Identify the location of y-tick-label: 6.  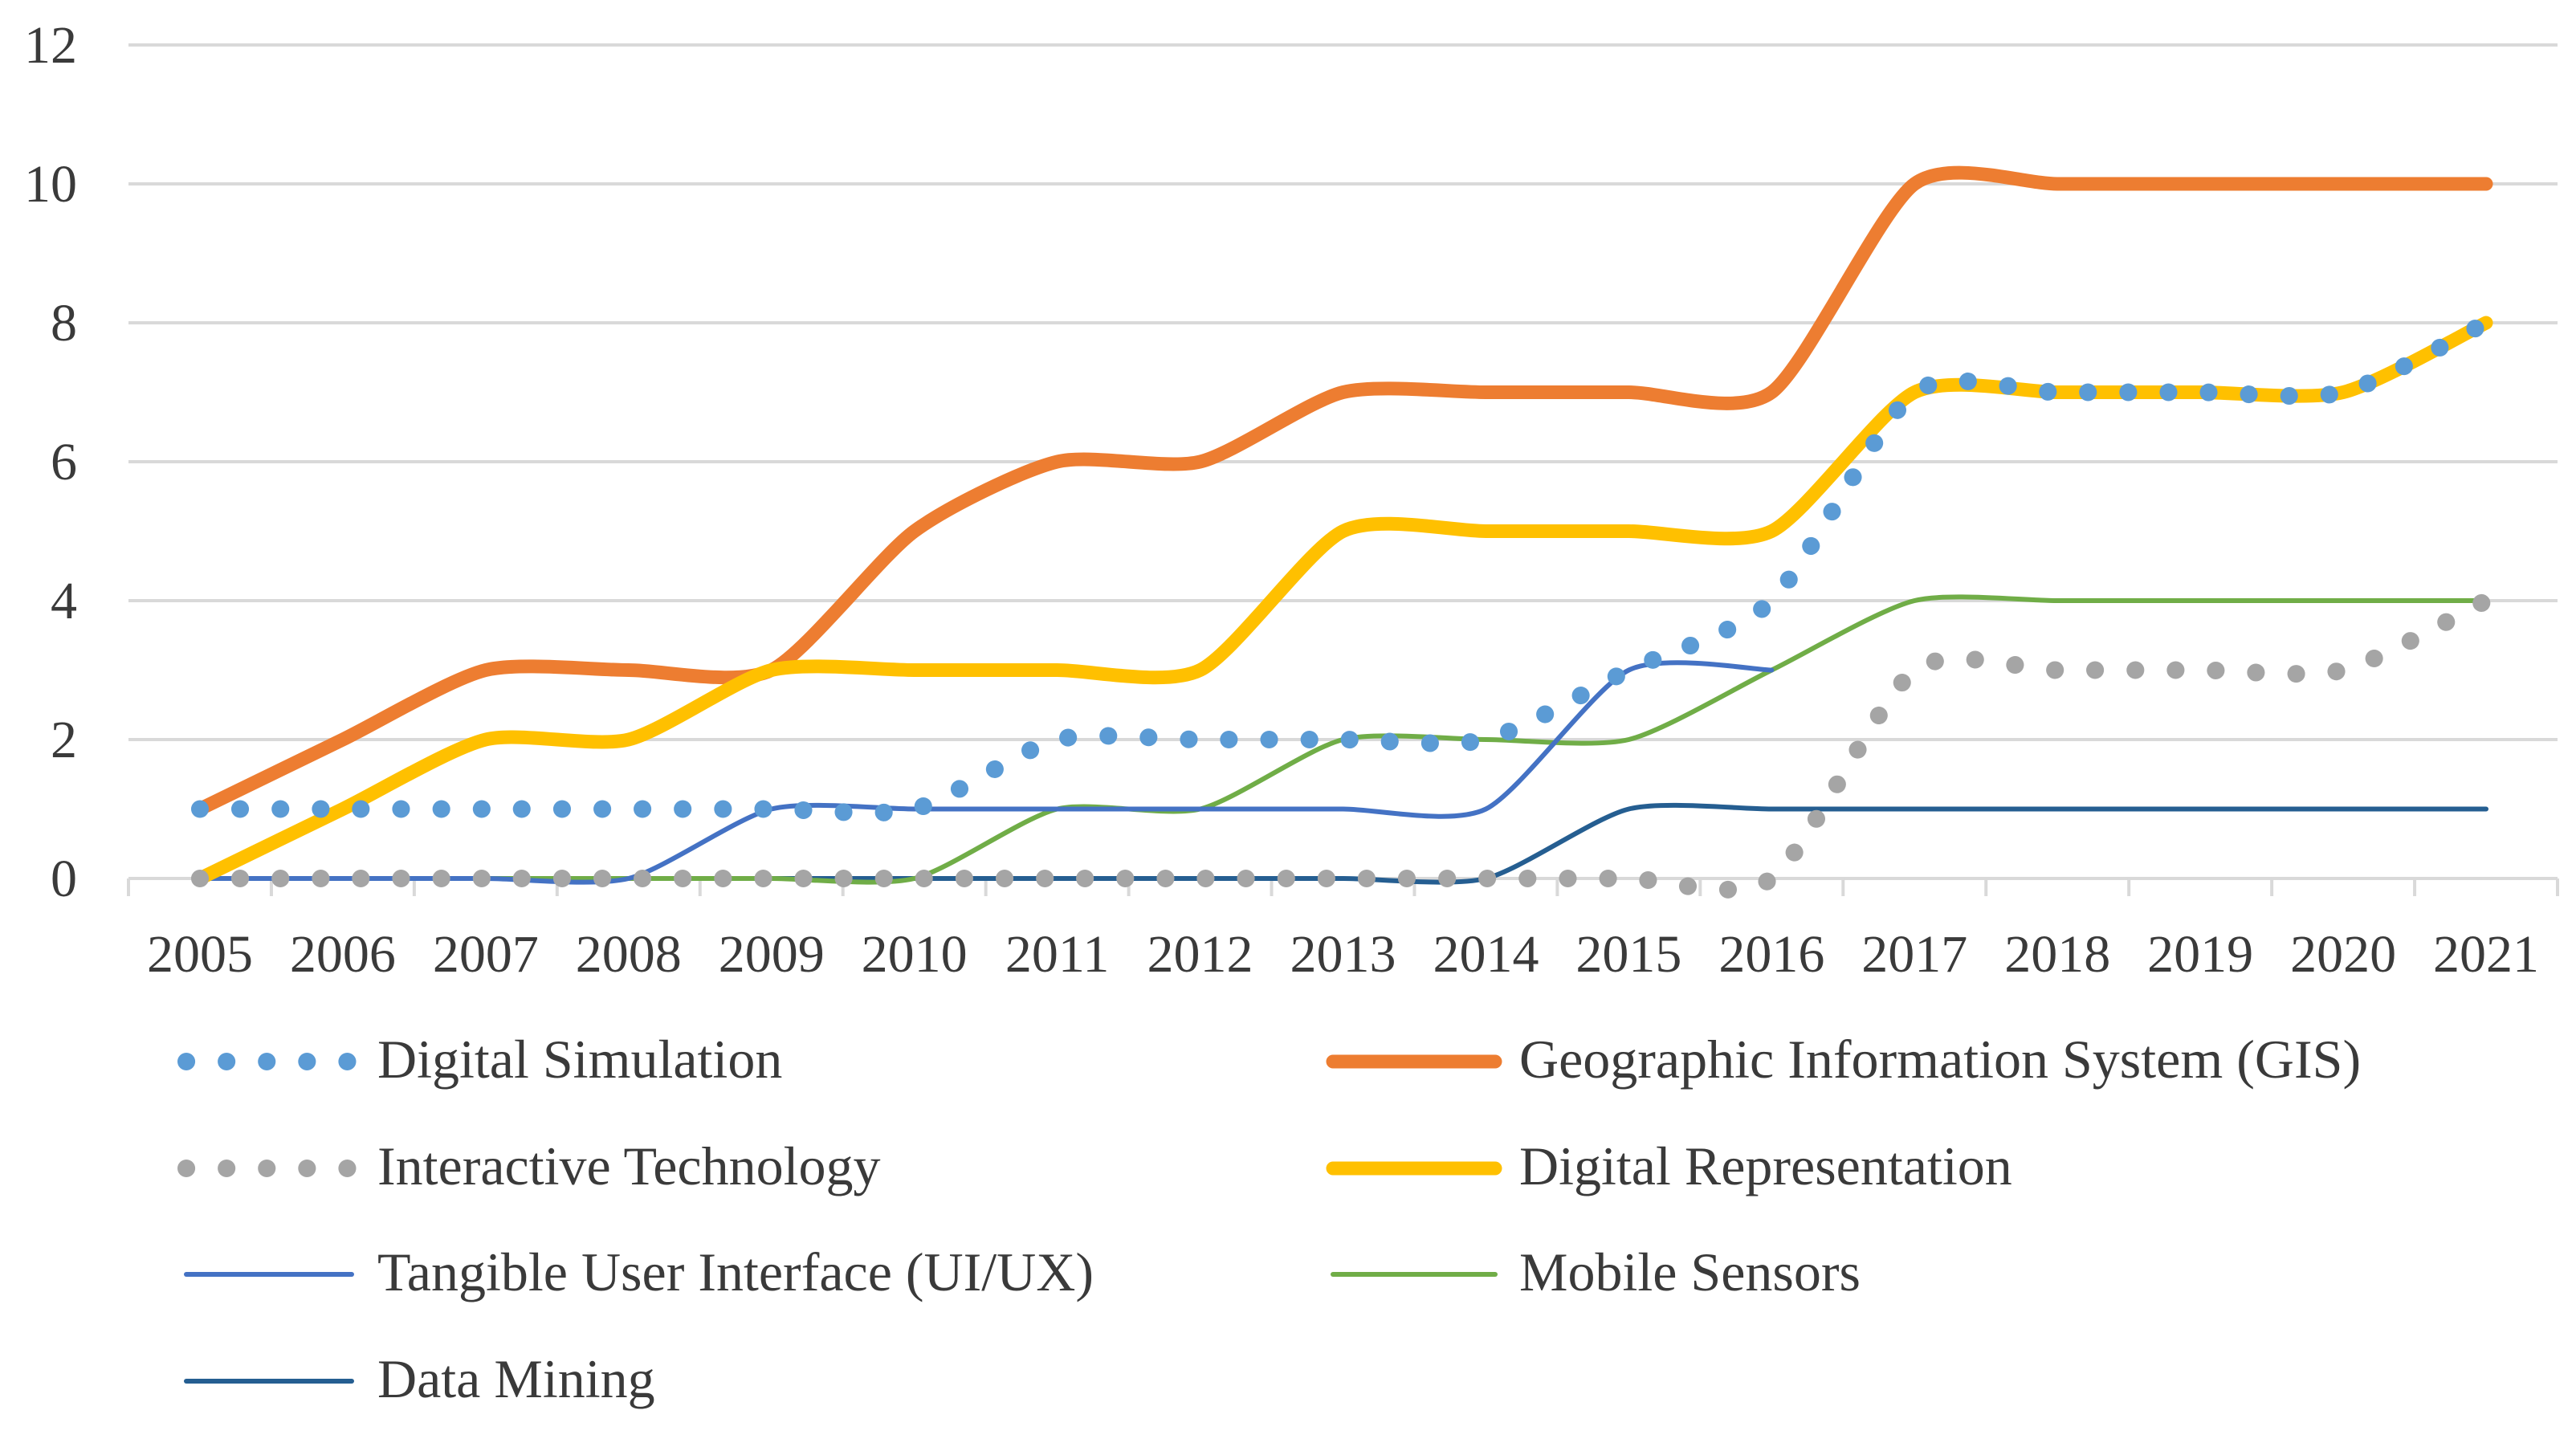
(64, 462).